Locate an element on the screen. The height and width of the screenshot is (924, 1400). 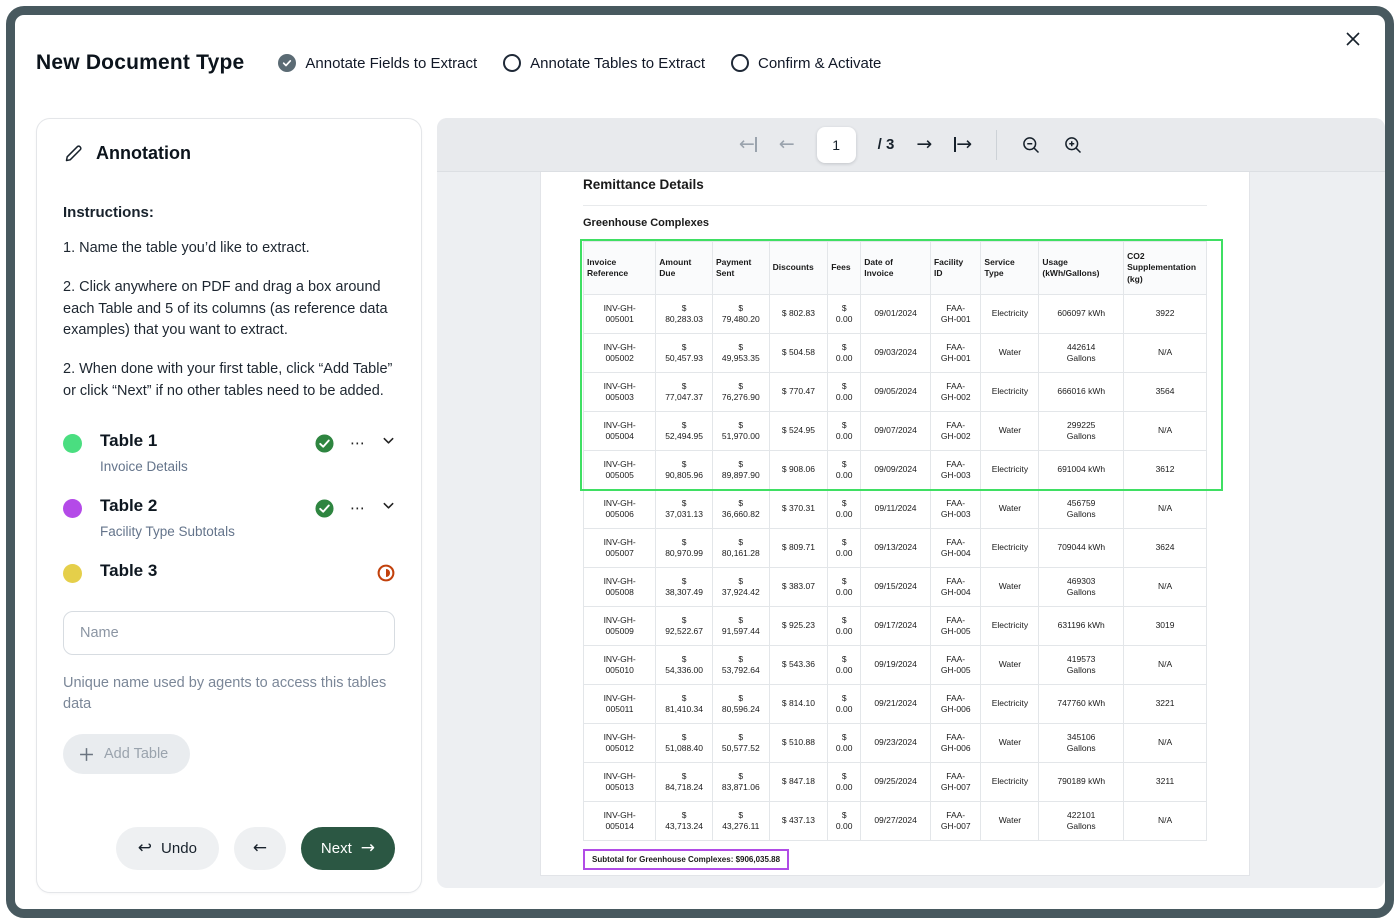
table-cell: $ 80,596.24 is located at coordinates (740, 704).